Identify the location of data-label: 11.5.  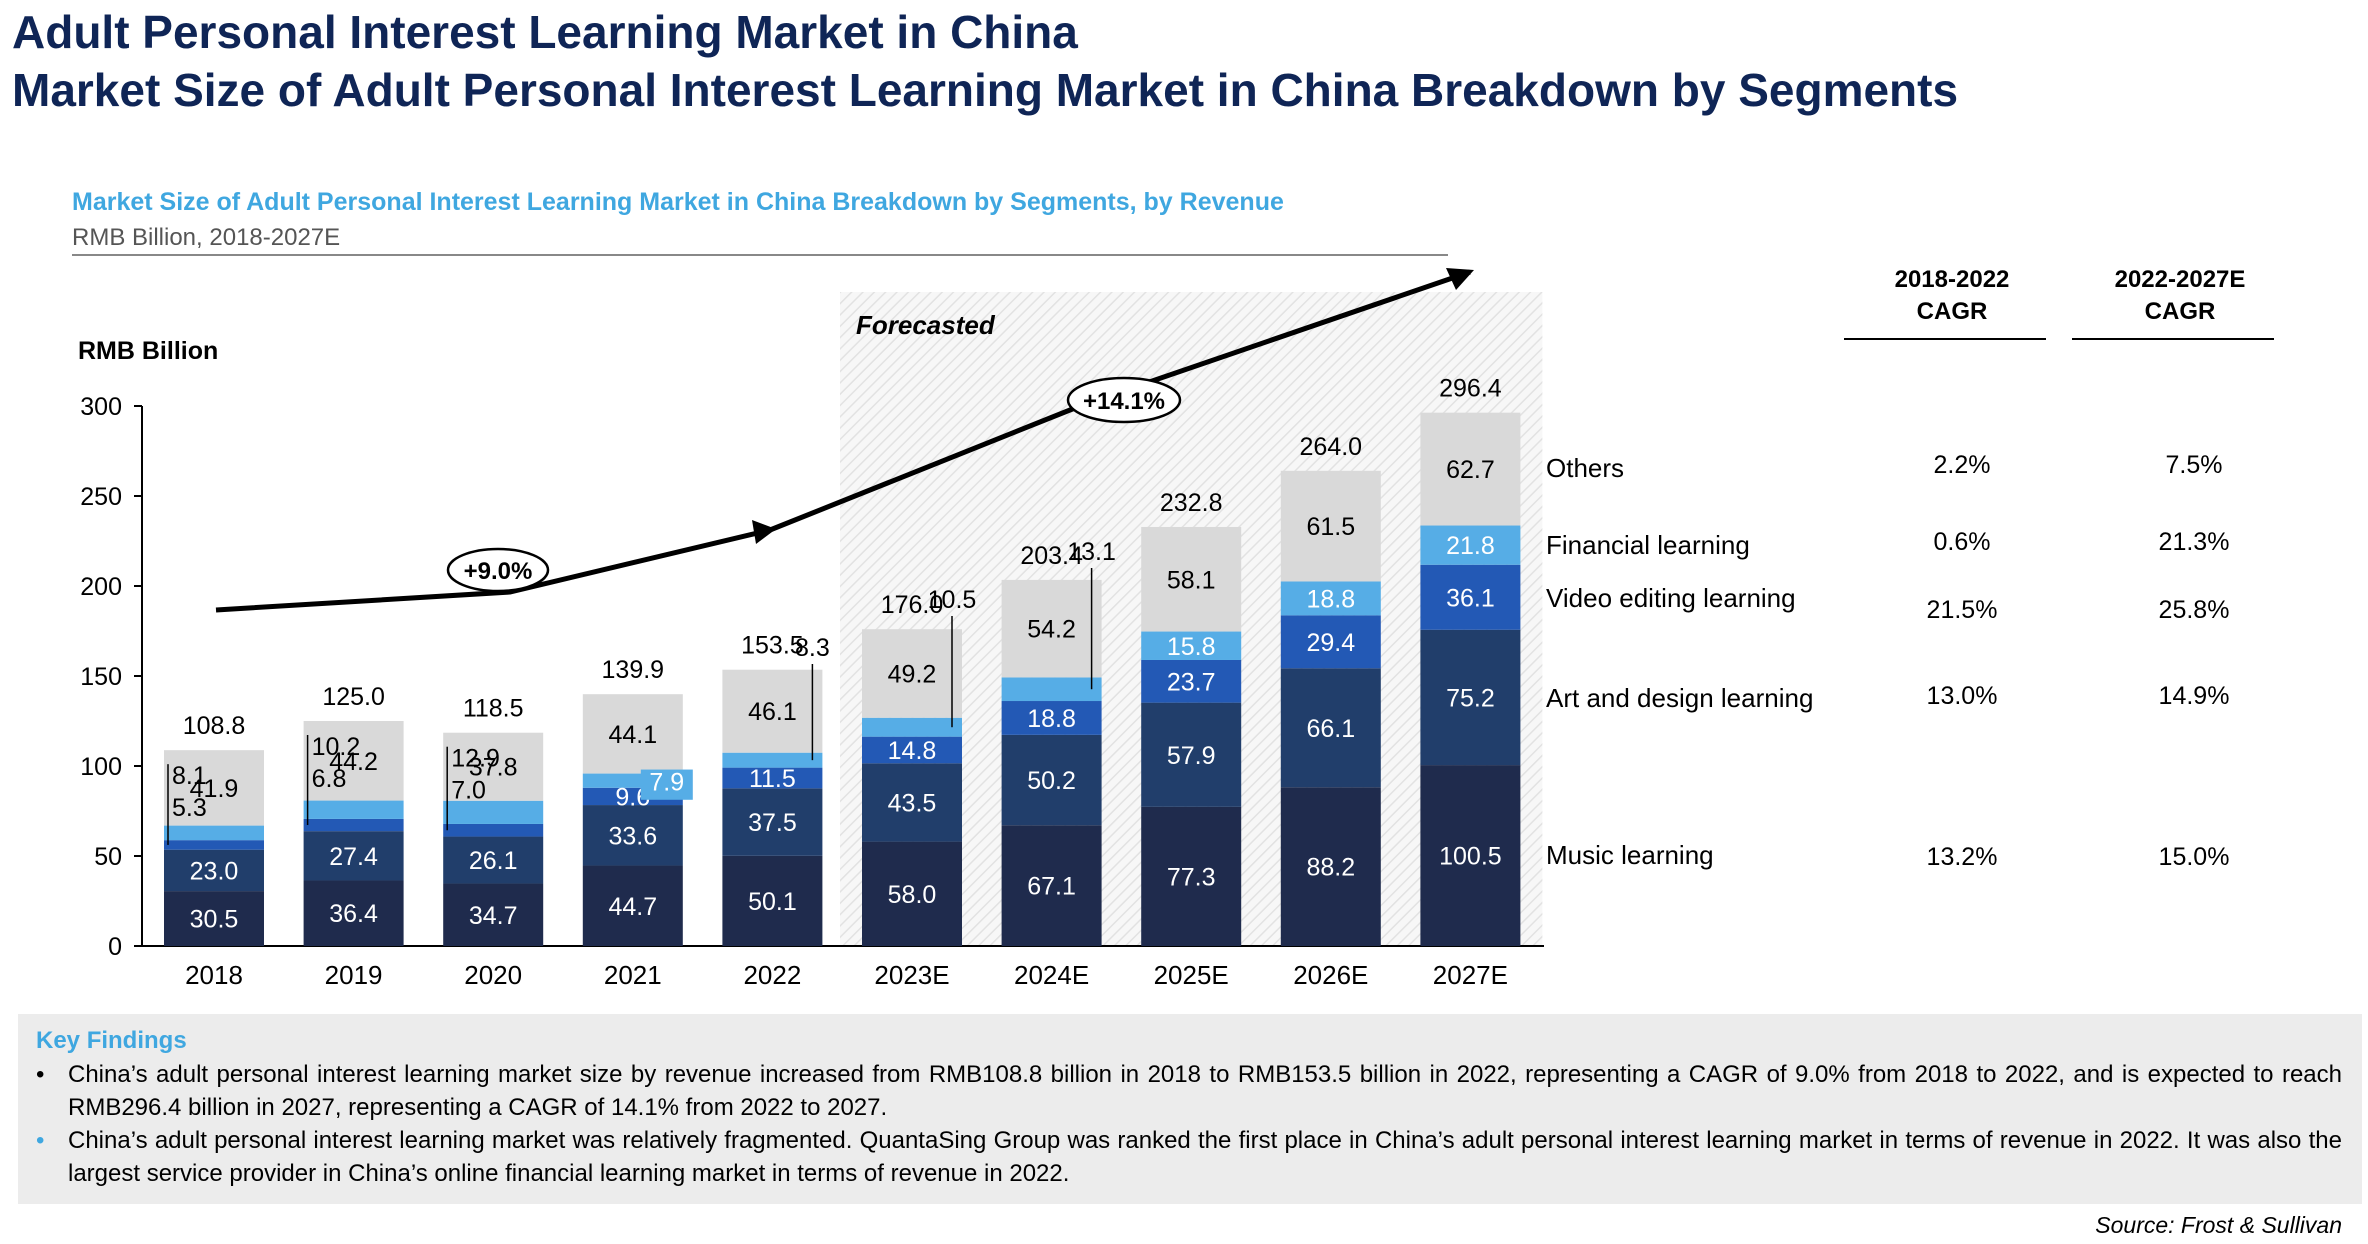
(772, 779).